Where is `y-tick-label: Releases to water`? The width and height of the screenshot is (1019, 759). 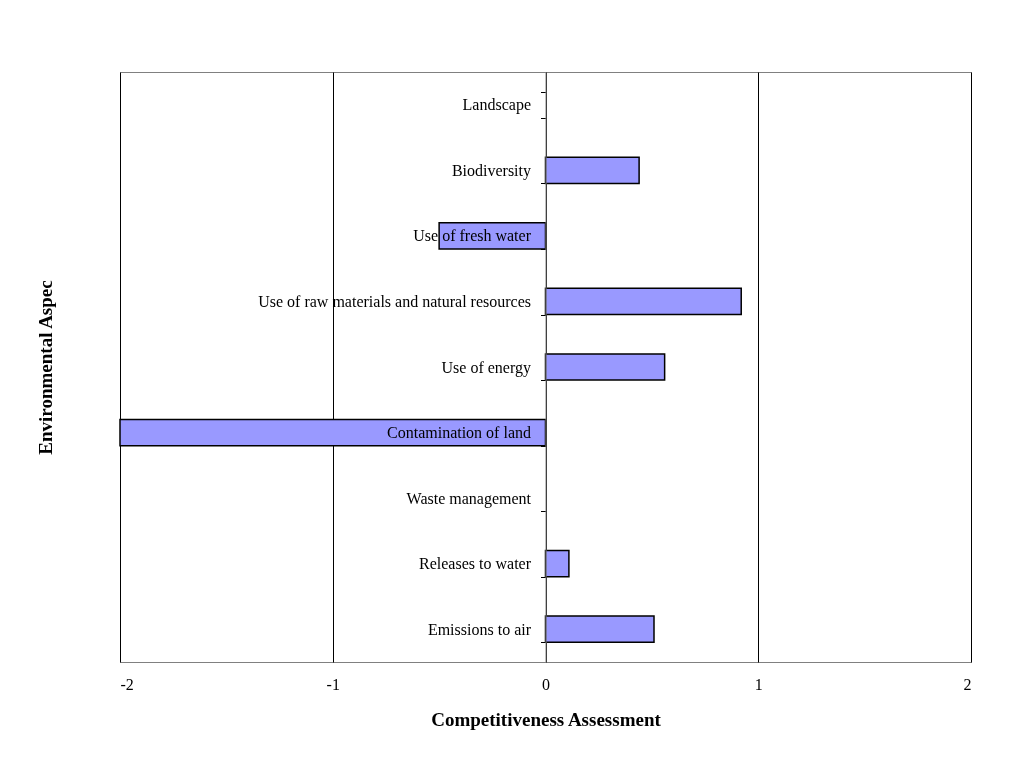
y-tick-label: Releases to water is located at coordinates (475, 564).